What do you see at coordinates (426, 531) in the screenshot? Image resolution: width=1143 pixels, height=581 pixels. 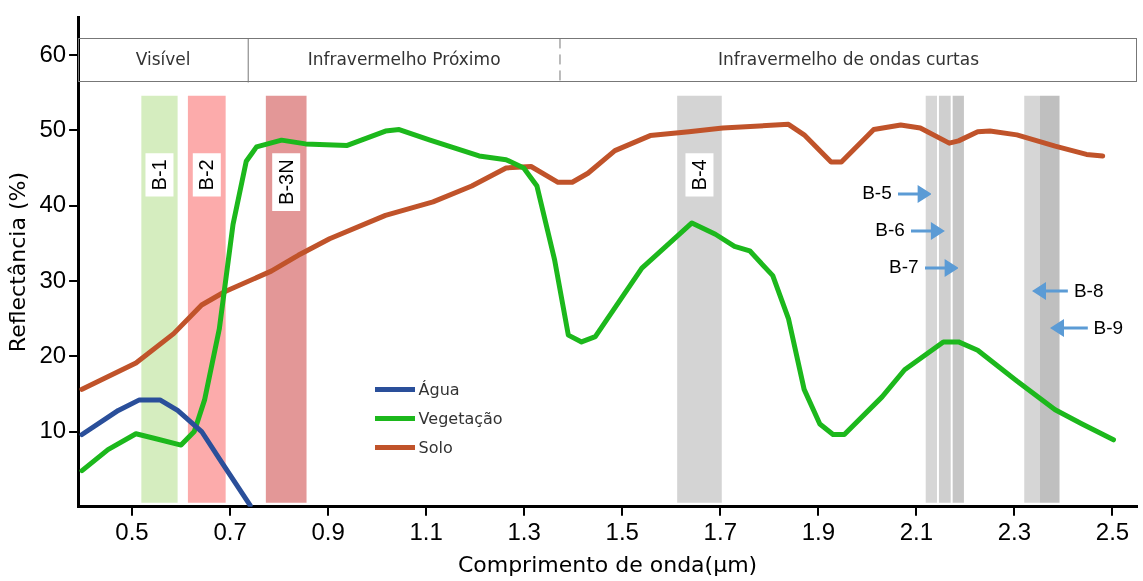 I see `x-tick-label: 1.1` at bounding box center [426, 531].